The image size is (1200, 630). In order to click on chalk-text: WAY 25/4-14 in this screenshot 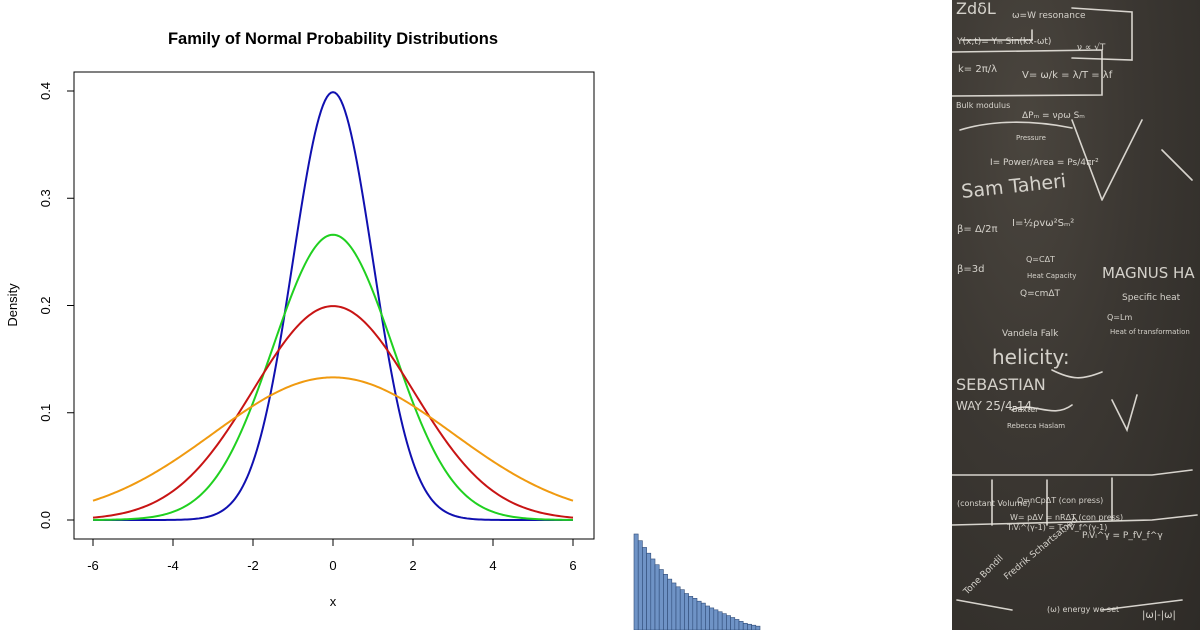, I will do `click(994, 406)`.